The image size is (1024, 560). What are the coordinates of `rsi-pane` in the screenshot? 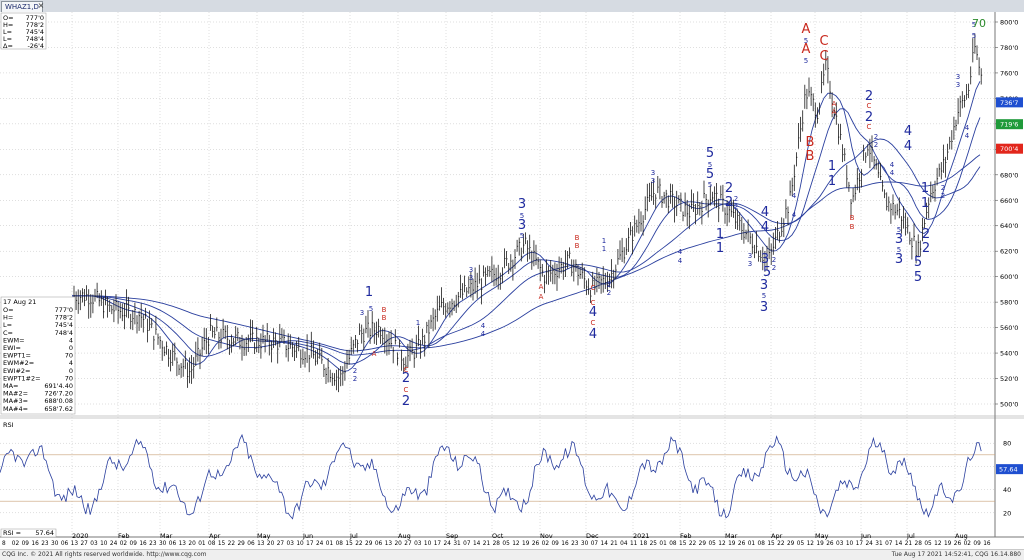 It's located at (491, 476).